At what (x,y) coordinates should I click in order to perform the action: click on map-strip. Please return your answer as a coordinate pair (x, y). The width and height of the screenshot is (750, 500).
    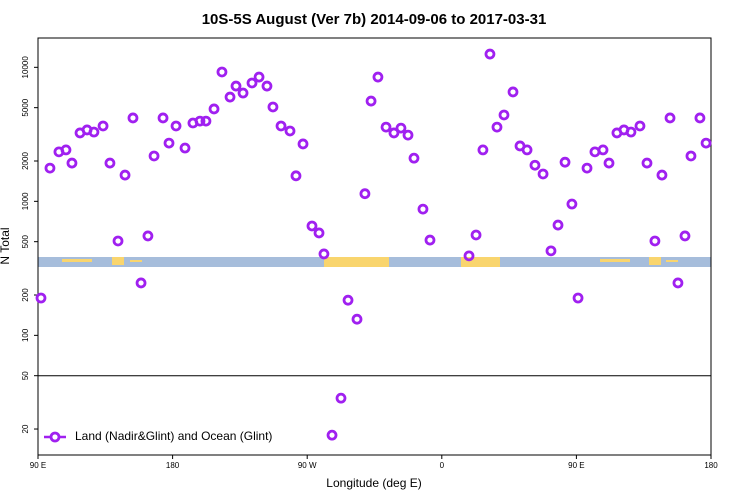
    Looking at the image, I should click on (374, 262).